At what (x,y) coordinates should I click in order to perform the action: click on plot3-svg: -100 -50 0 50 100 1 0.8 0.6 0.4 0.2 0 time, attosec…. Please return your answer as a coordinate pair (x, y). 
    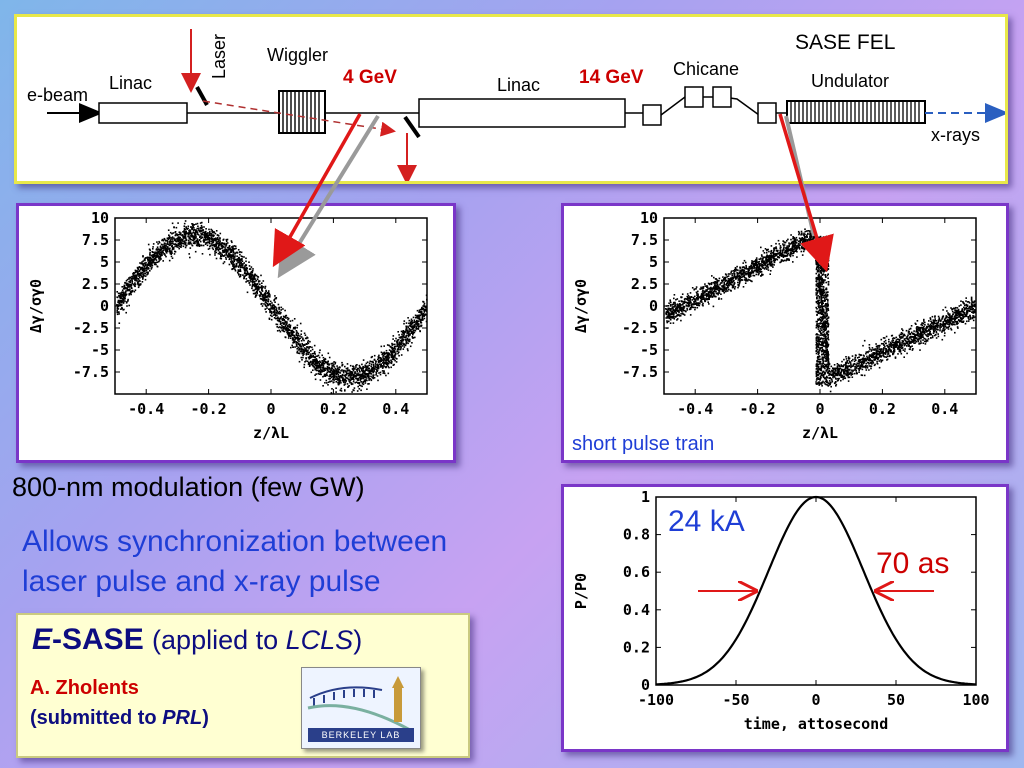
    Looking at the image, I should click on (781, 610).